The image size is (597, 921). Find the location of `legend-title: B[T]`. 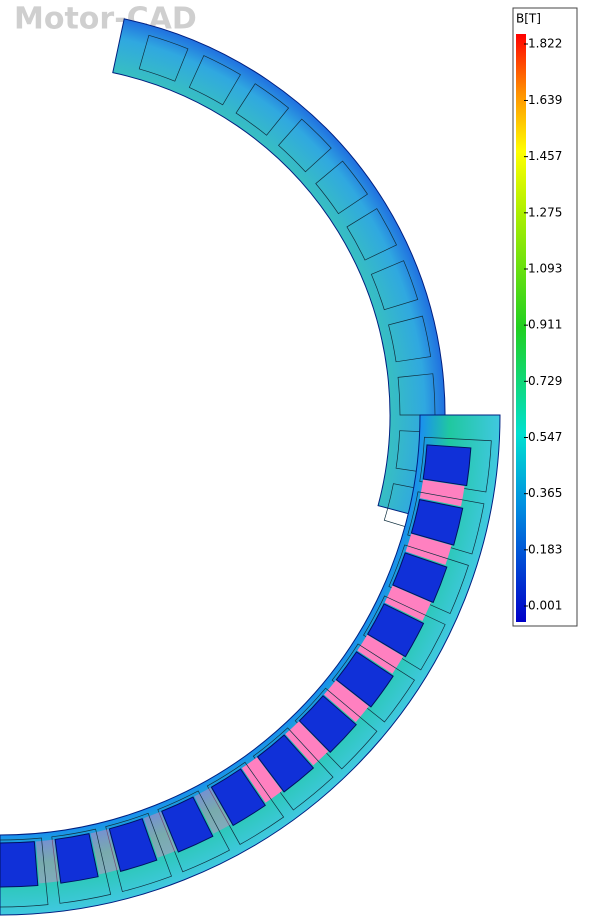

legend-title: B[T] is located at coordinates (528, 19).